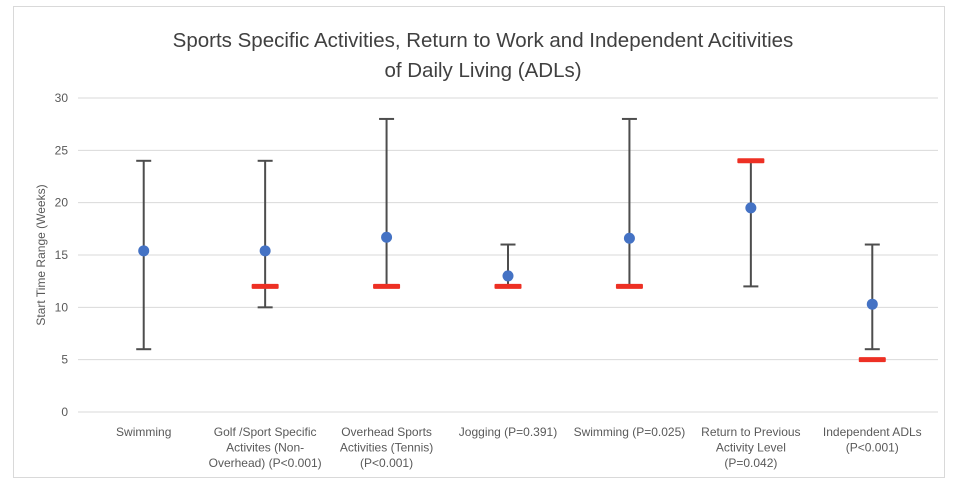 The width and height of the screenshot is (967, 490). What do you see at coordinates (41, 254) in the screenshot?
I see `y-axis-title: Start Time Range (Weeks)` at bounding box center [41, 254].